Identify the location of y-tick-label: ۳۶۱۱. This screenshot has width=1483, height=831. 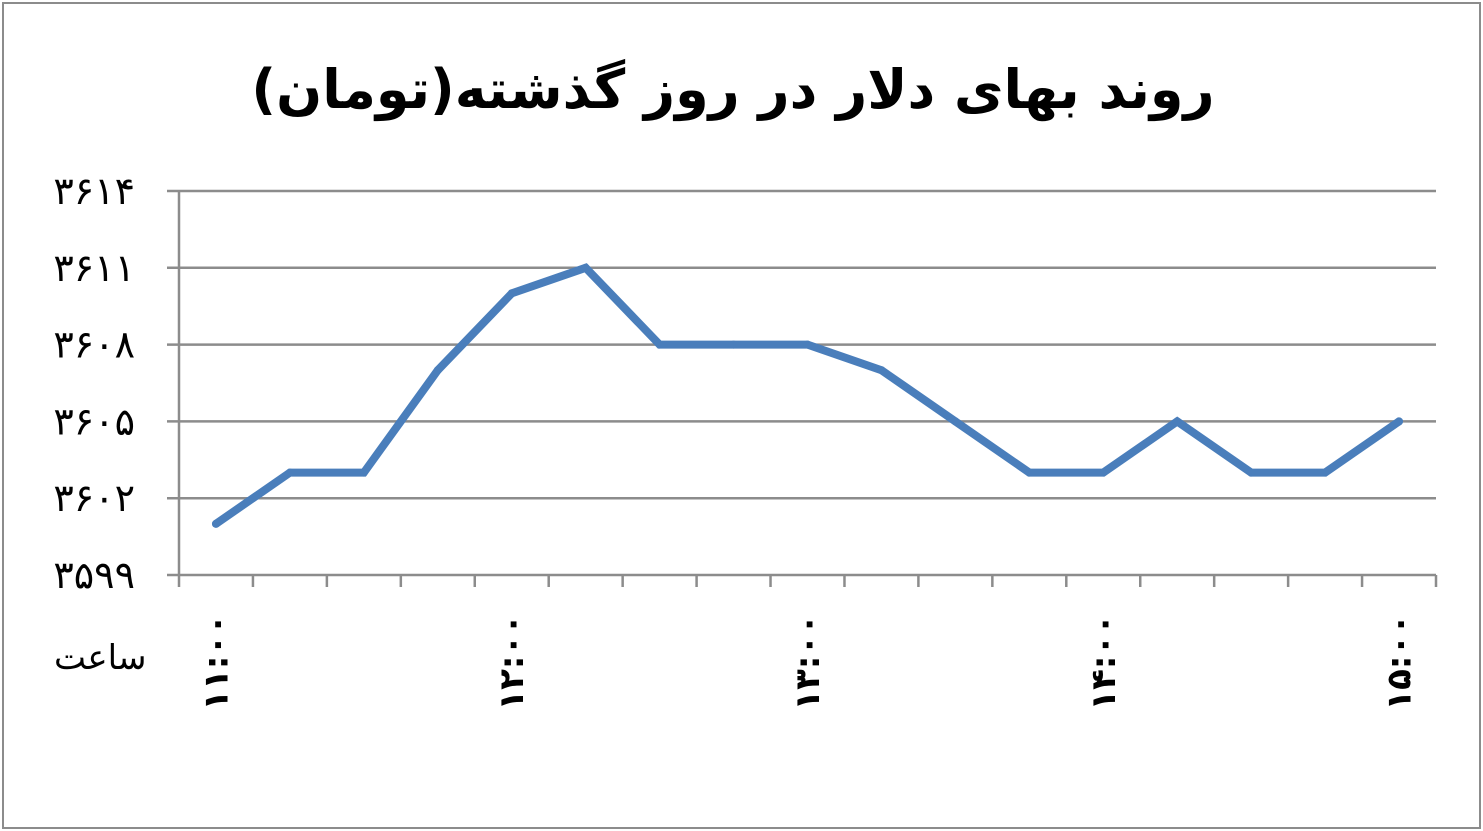
(94, 268).